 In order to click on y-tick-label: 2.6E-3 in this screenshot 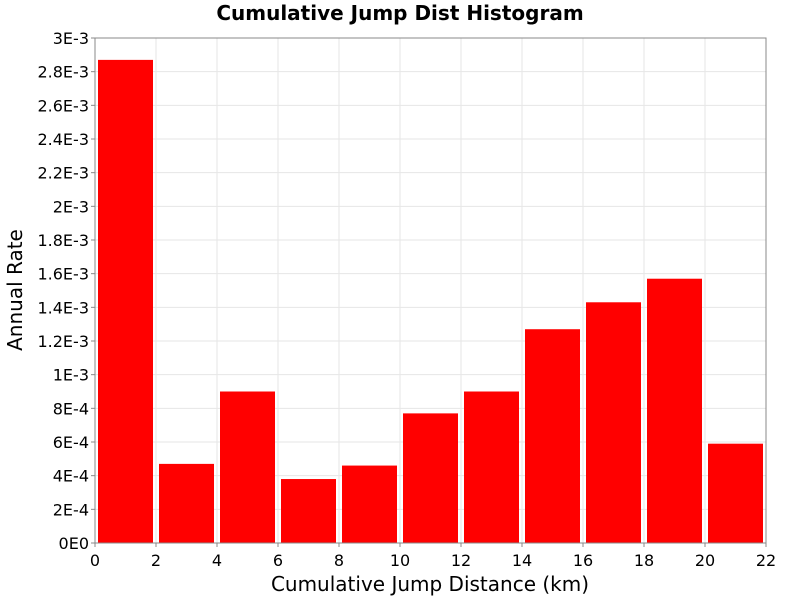, I will do `click(63, 105)`.